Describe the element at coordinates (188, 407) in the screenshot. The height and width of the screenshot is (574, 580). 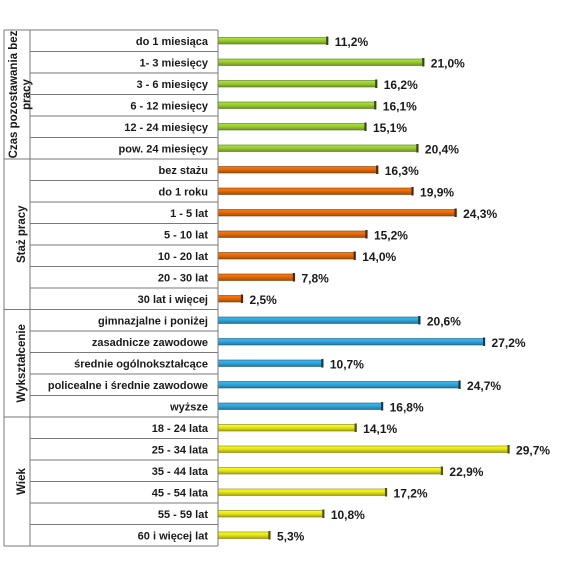
I see `category-label: wyższe` at that location.